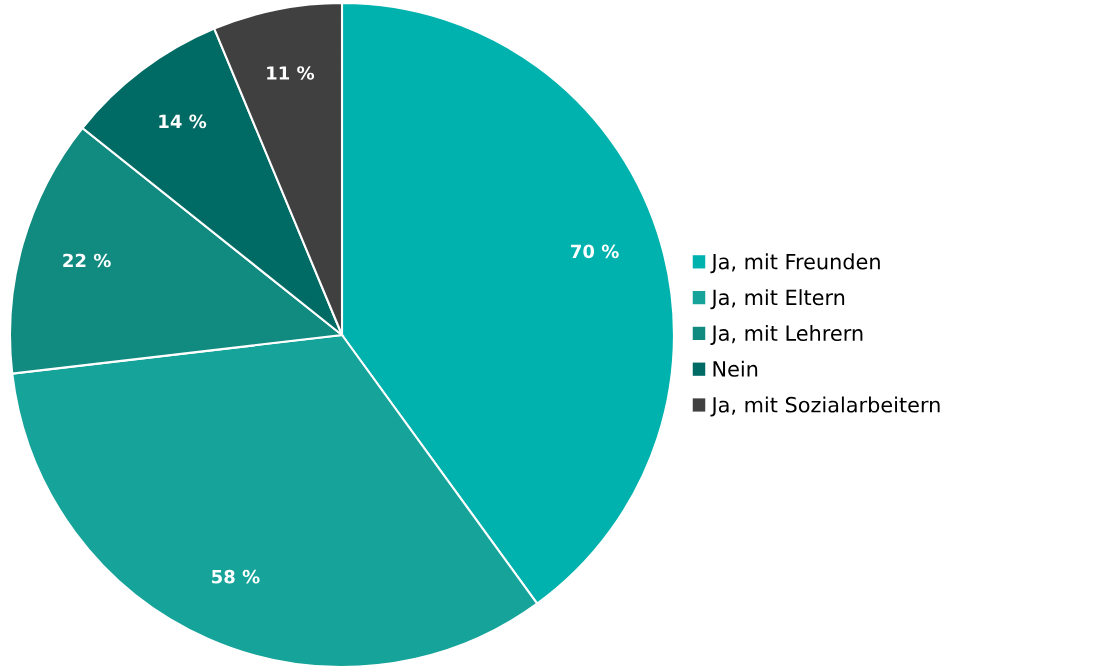  I want to click on data-label: 58 %, so click(236, 576).